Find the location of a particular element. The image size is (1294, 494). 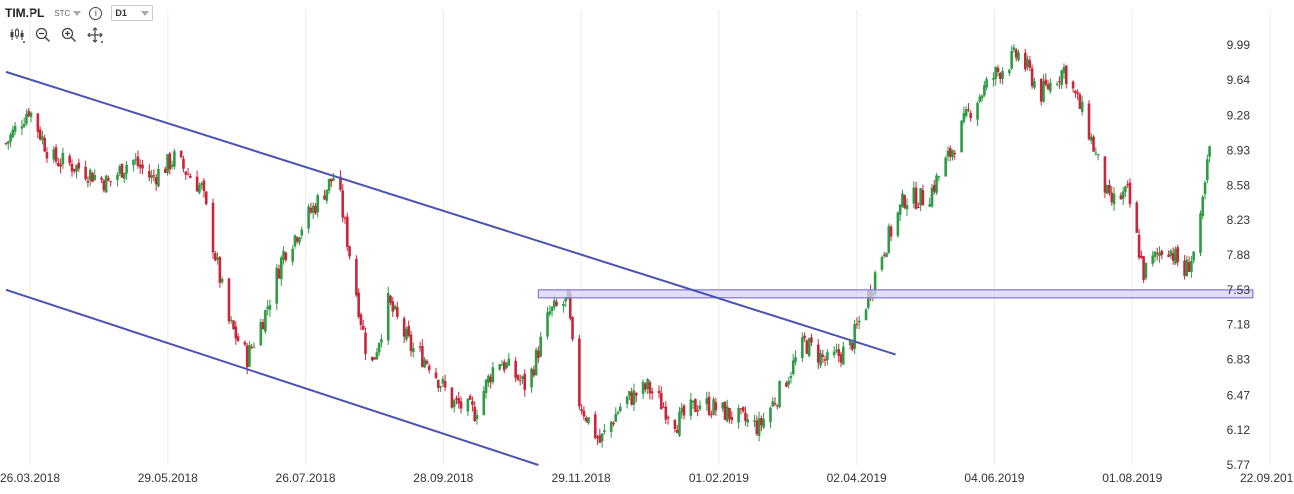

price-zone is located at coordinates (895, 294).